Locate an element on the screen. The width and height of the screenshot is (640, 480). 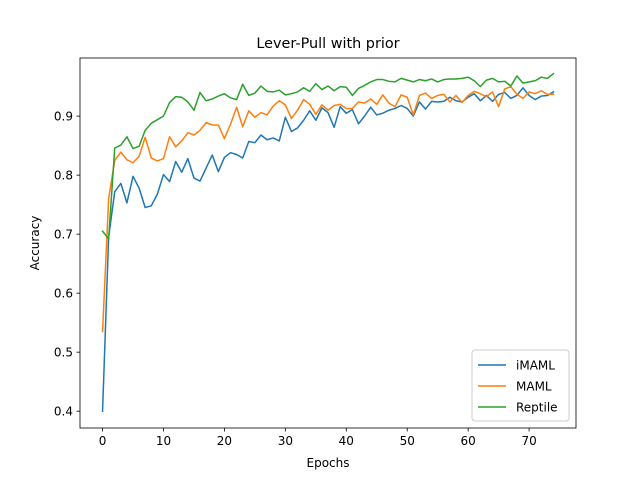
x-tick-label: 0 is located at coordinates (103, 441).